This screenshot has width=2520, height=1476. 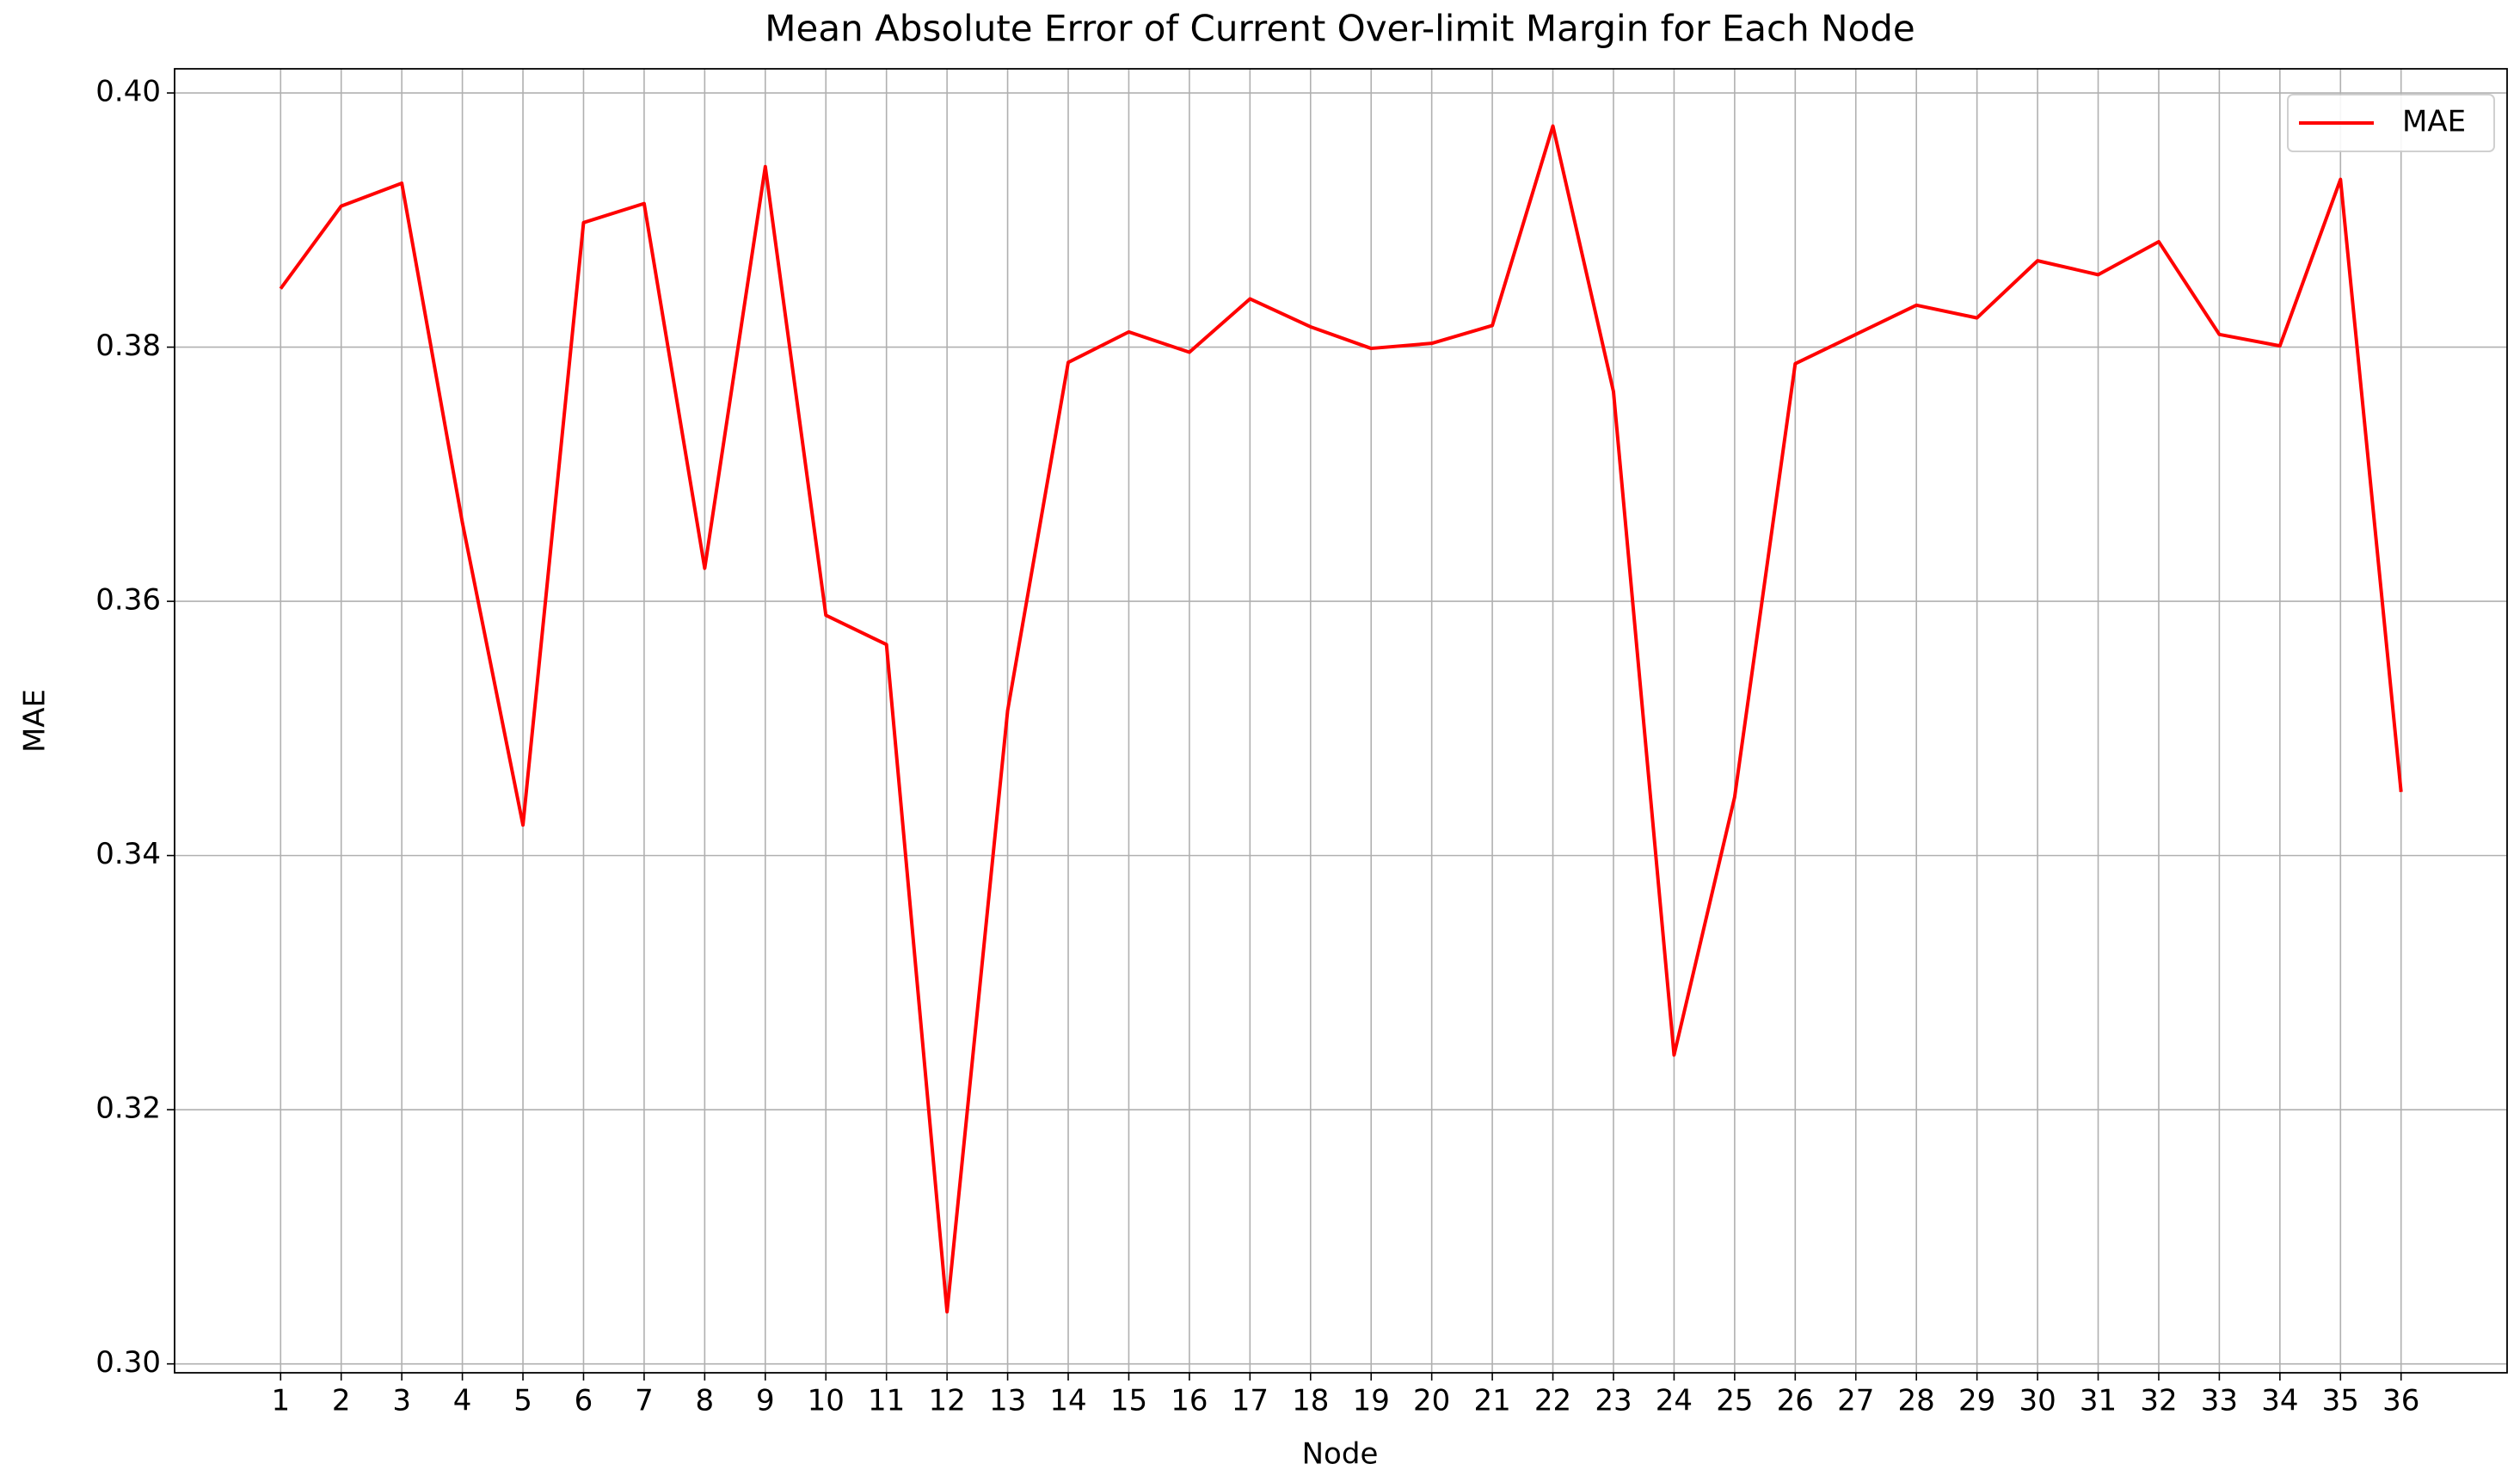 What do you see at coordinates (2037, 1401) in the screenshot?
I see `x-tick-label: 30` at bounding box center [2037, 1401].